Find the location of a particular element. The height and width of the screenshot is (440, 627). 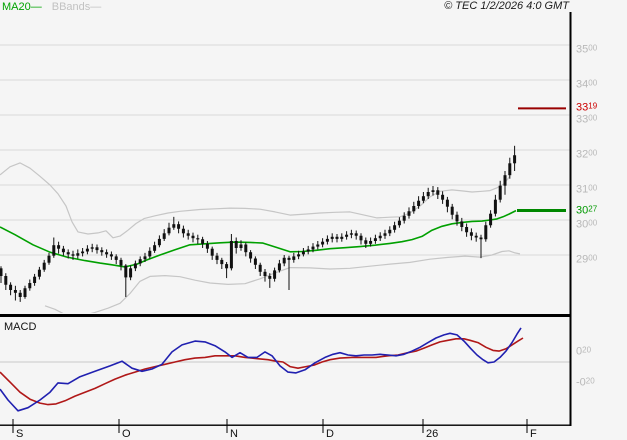

indicator-legend: MA20— BBands— is located at coordinates (51, 7).